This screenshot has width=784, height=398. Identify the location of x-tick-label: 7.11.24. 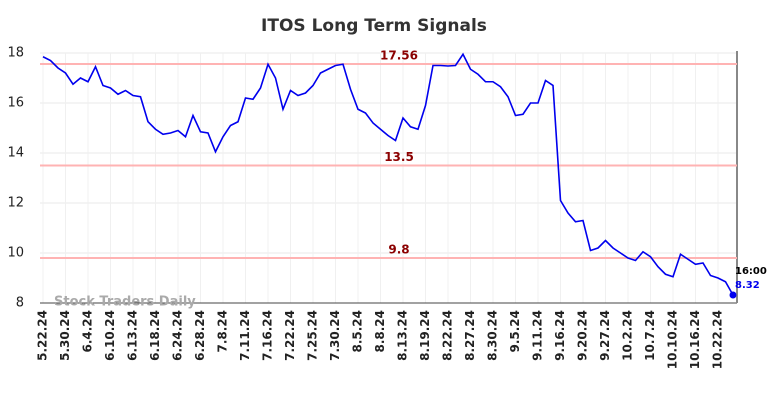
(245, 335).